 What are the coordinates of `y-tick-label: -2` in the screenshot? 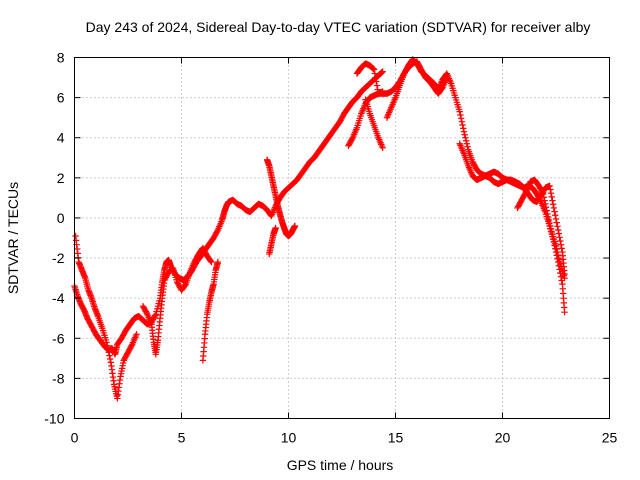 It's located at (58, 258).